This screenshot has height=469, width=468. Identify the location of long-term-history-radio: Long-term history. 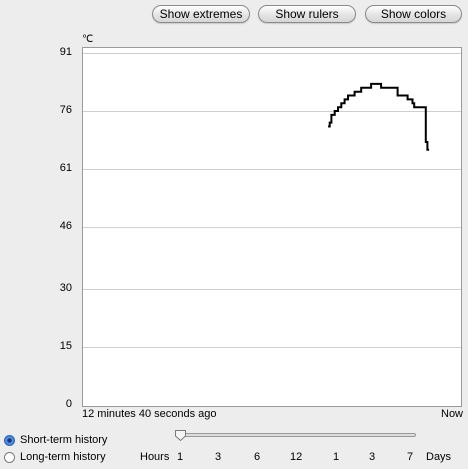
(55, 457).